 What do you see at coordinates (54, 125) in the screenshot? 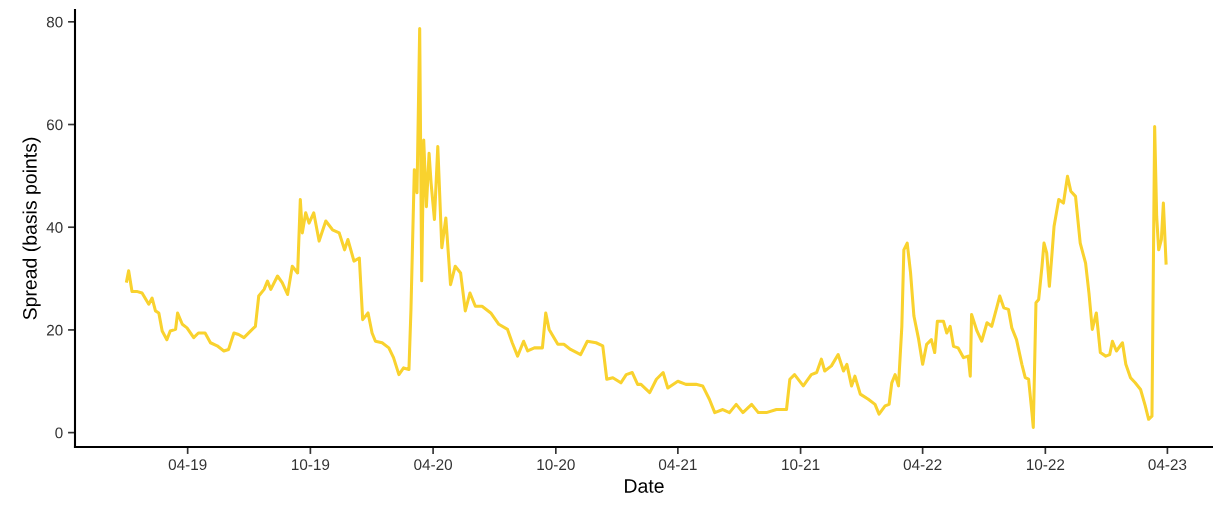
I see `y-tick-label: 60` at bounding box center [54, 125].